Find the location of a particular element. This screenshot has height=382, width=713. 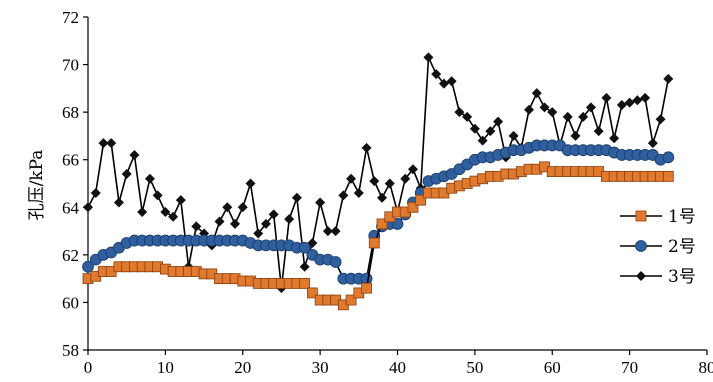

y-tick-label: 64 is located at coordinates (71, 207).